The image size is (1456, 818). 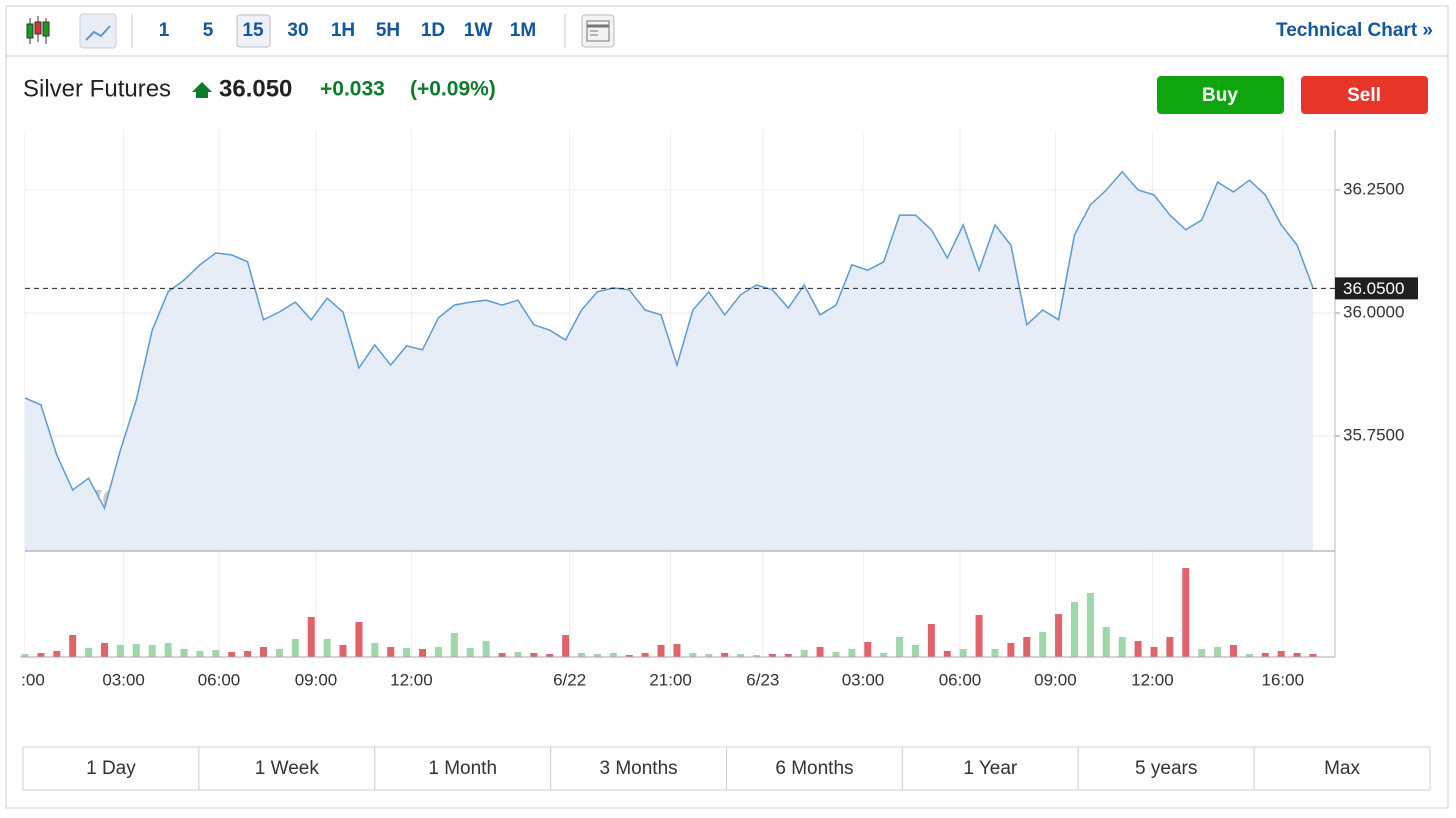 I want to click on y-tick-label: 36.0000, so click(x=1373, y=311).